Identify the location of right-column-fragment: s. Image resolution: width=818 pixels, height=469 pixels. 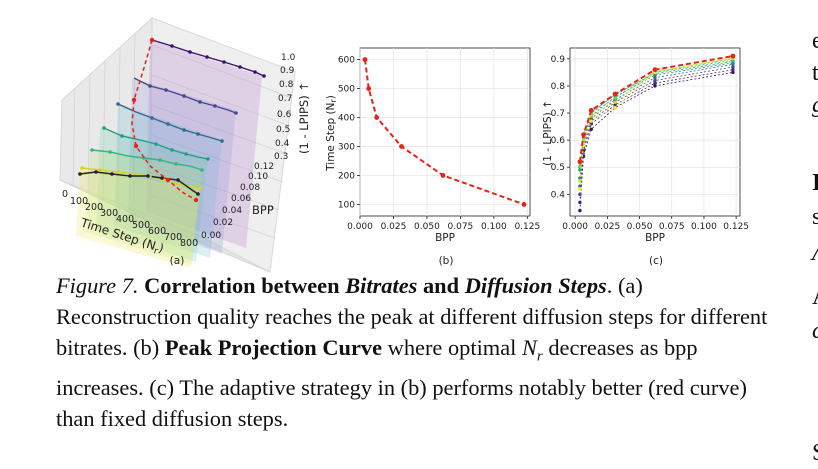
(815, 217).